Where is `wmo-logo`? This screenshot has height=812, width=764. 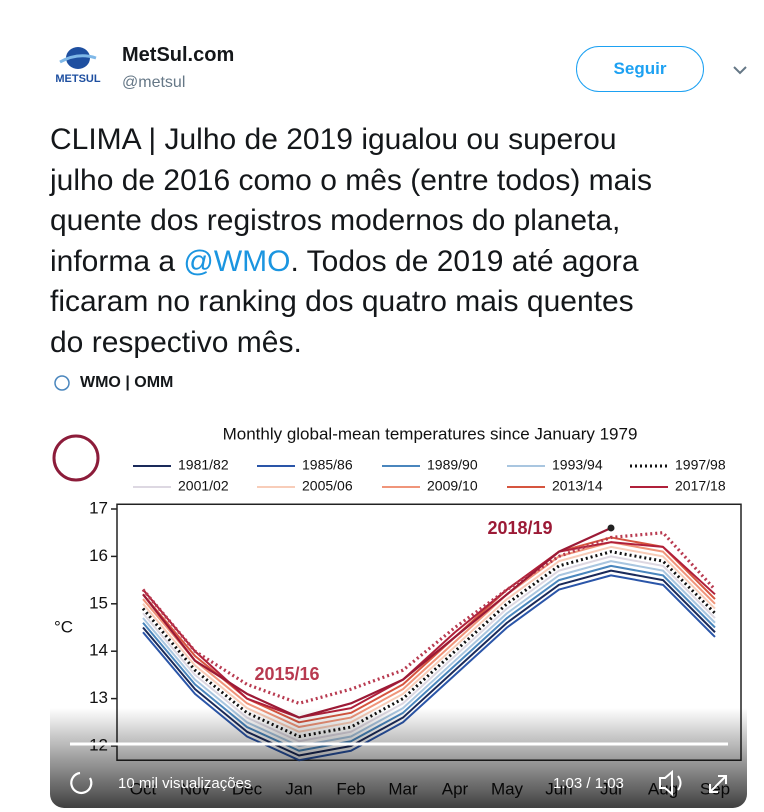 wmo-logo is located at coordinates (76, 458).